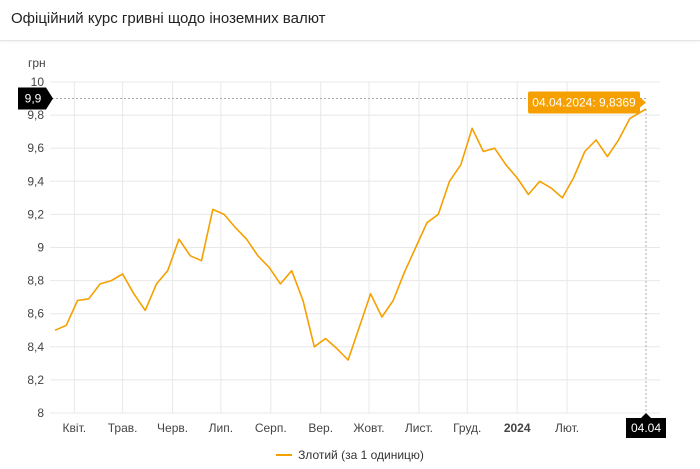  I want to click on y-tick-label: 9,2, so click(35, 214).